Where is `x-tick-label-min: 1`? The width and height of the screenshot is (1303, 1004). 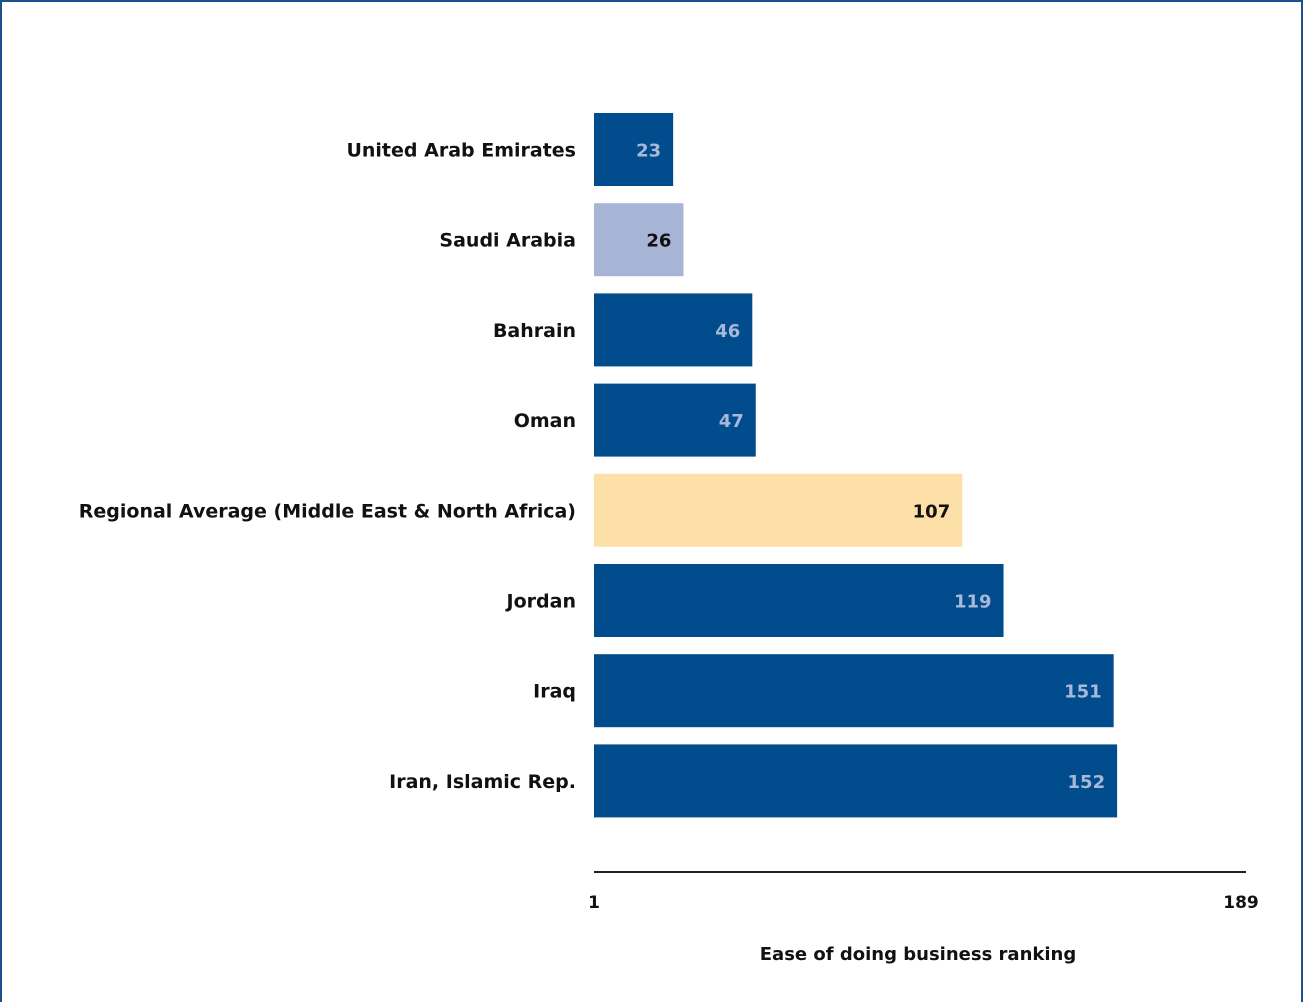 x-tick-label-min: 1 is located at coordinates (594, 903).